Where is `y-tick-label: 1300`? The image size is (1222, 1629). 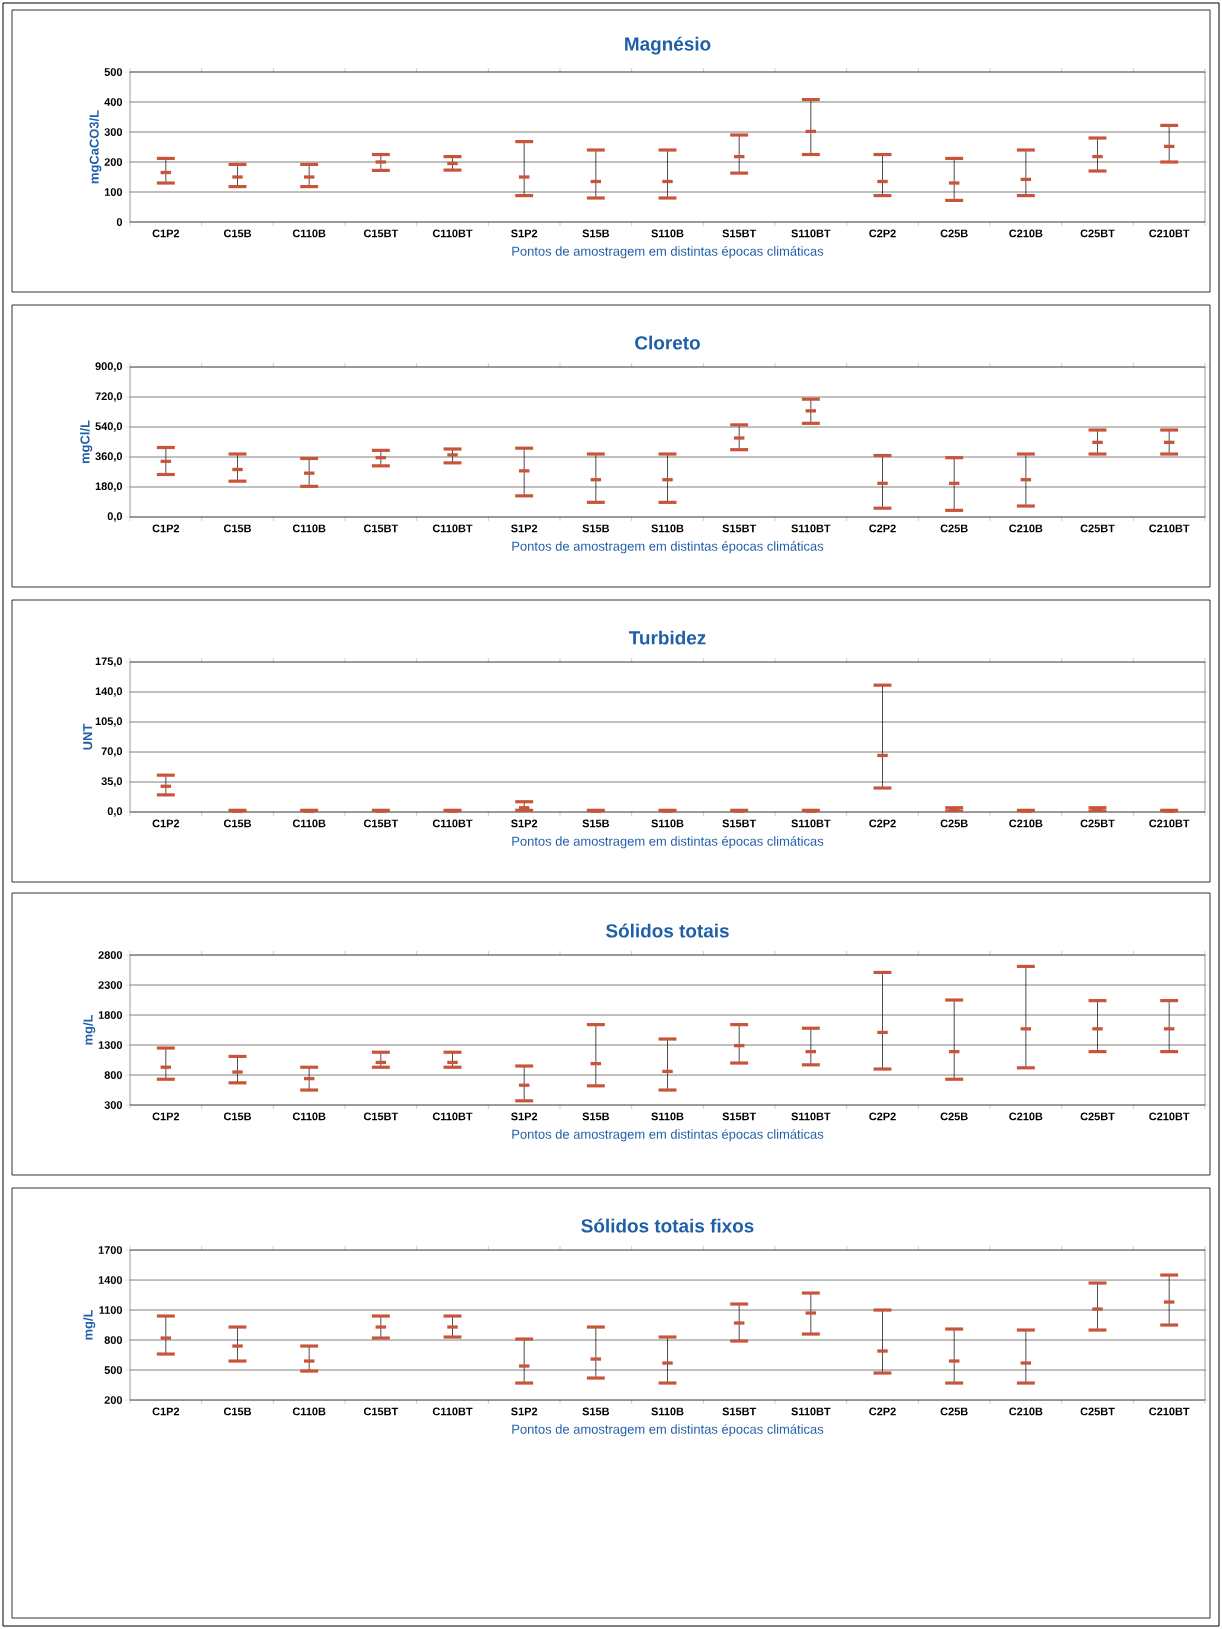
y-tick-label: 1300 is located at coordinates (110, 1045).